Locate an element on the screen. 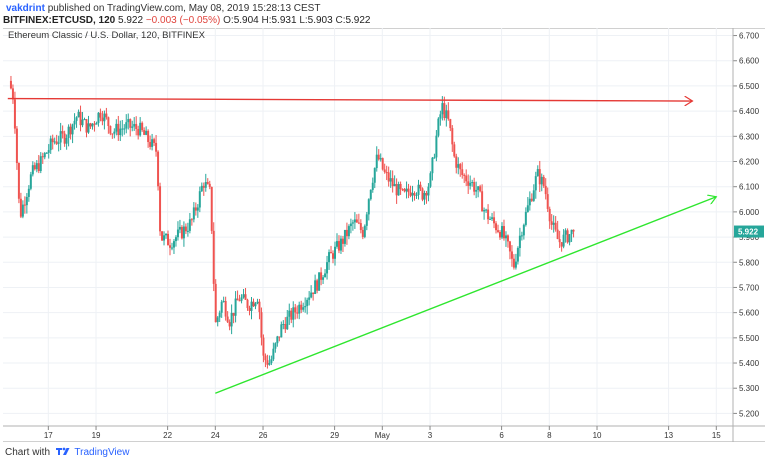 This screenshot has width=768, height=463. last-price-label: 5.922 is located at coordinates (748, 232).